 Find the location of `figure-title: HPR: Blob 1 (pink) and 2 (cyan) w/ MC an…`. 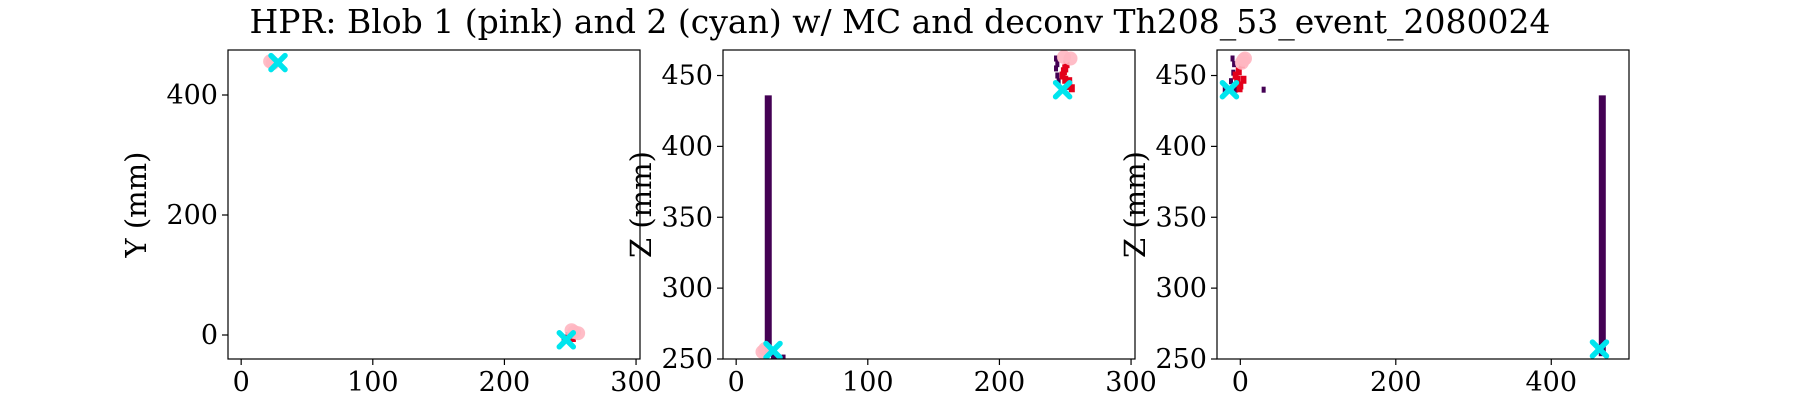

figure-title: HPR: Blob 1 (pink) and 2 (cyan) w/ MC an… is located at coordinates (900, 21).